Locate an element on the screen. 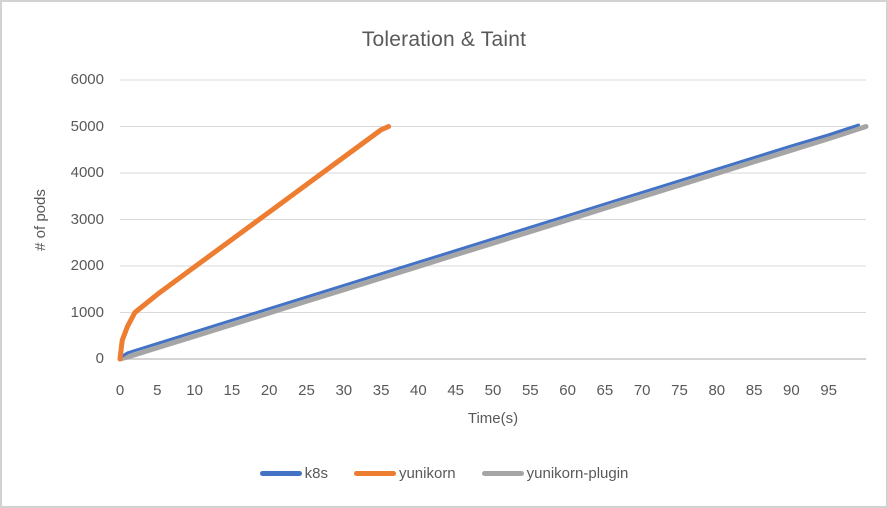 This screenshot has width=888, height=508. x-tick-label: 60 is located at coordinates (567, 390).